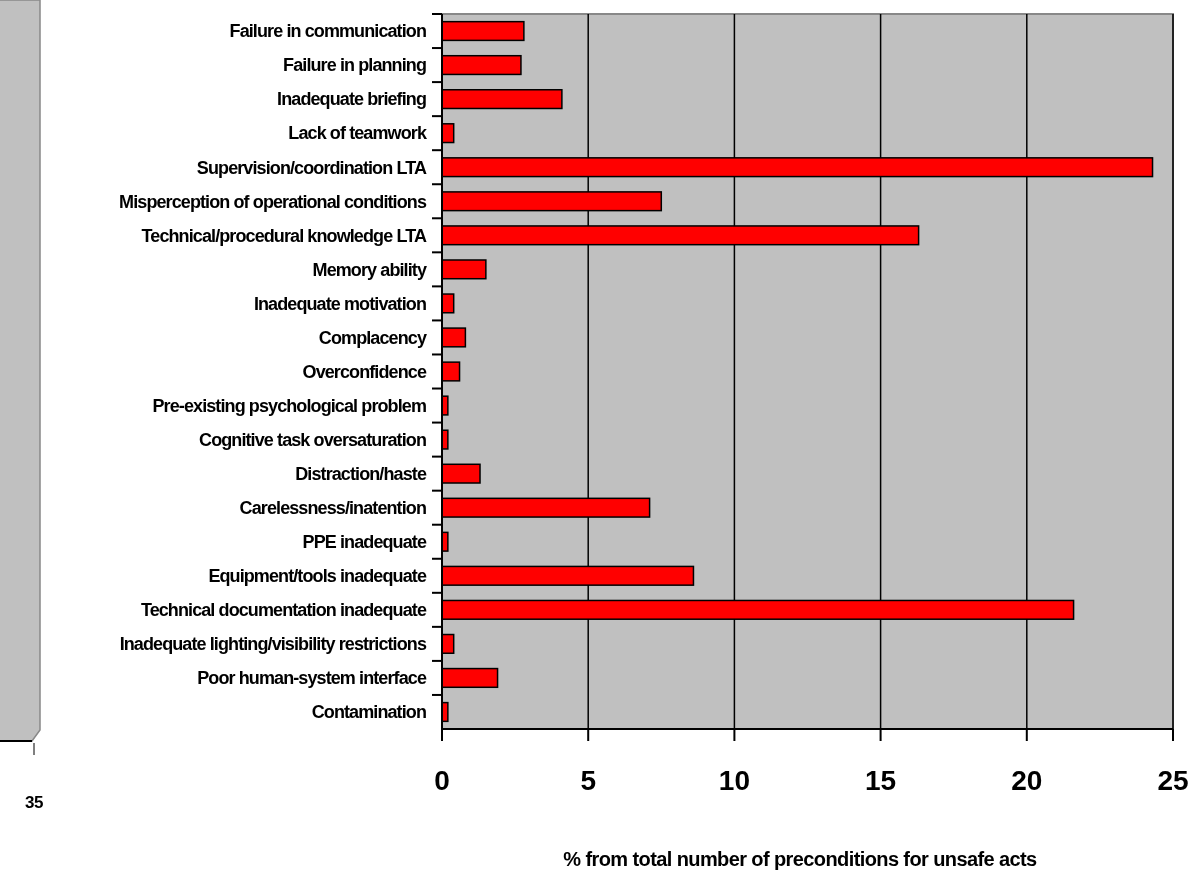  Describe the element at coordinates (327, 31) in the screenshot. I see `y-tick-label: Failure in communication` at that location.